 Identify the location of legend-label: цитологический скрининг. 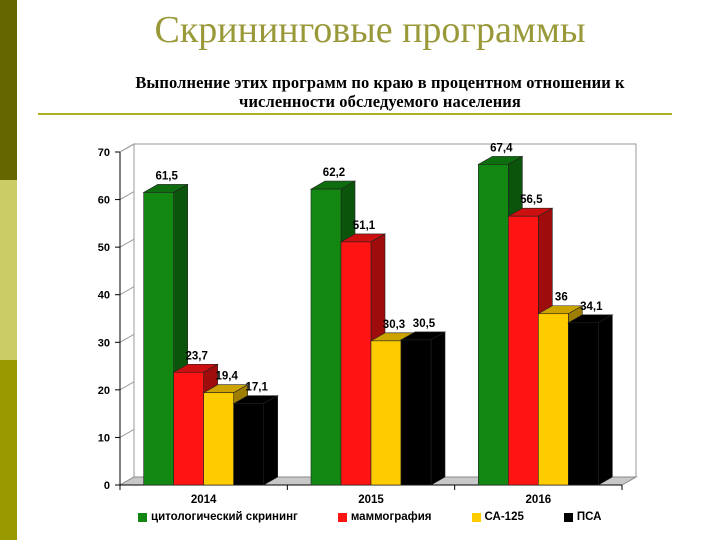
(224, 517).